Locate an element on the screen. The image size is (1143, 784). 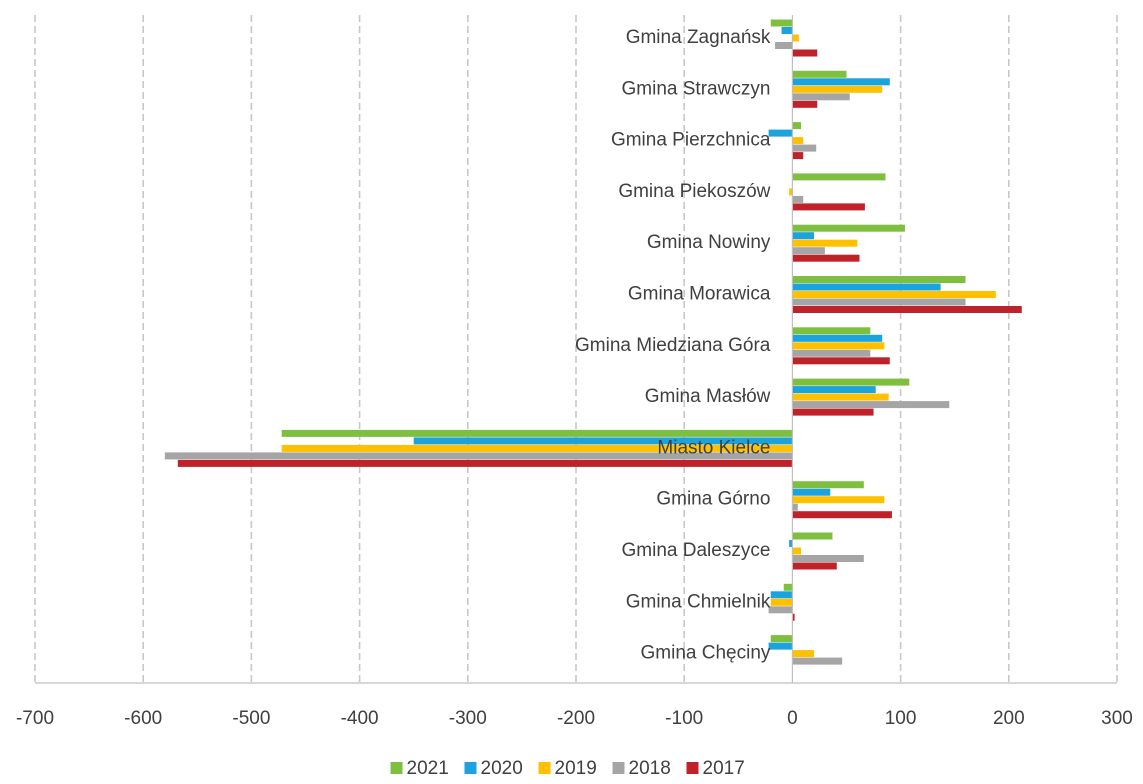
x-tick-label: -400 is located at coordinates (360, 718).